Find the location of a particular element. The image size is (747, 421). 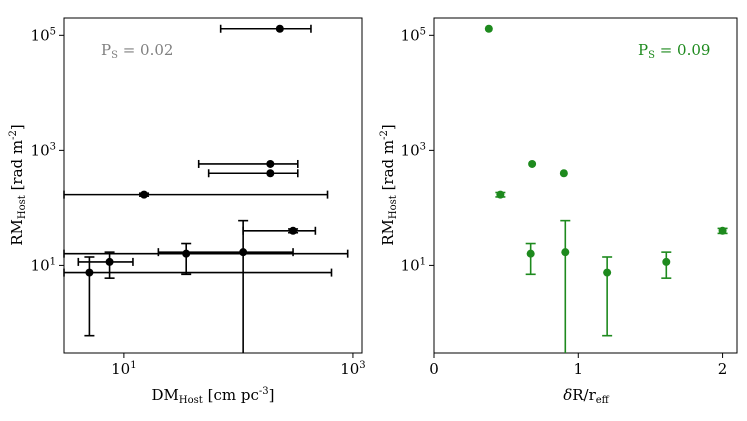

left-y-tick-label: 10¹ is located at coordinates (43, 265).